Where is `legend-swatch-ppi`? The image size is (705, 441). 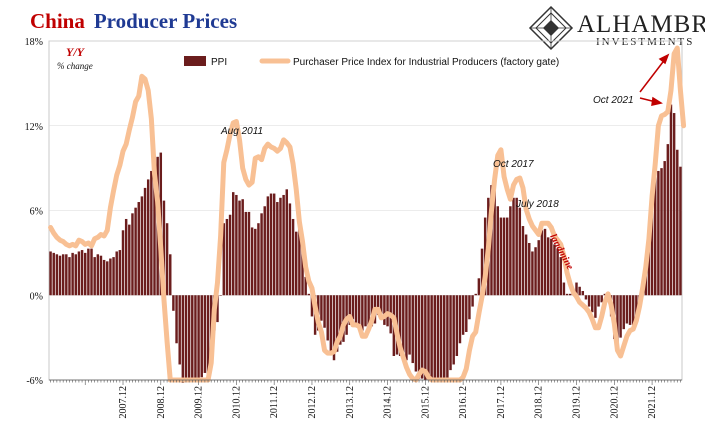
legend-swatch-ppi is located at coordinates (195, 61).